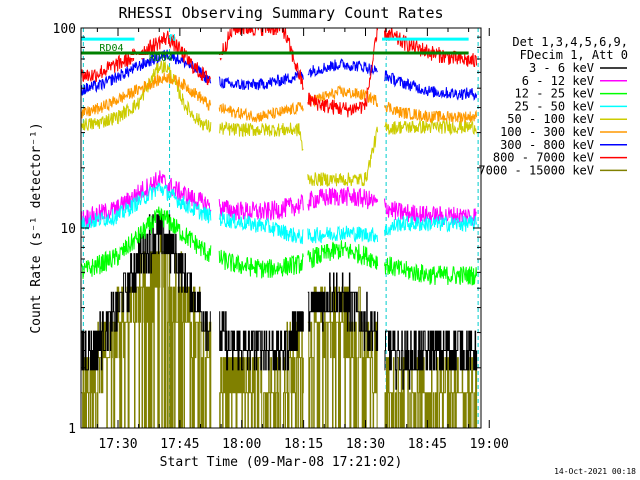 The image size is (640, 480). Describe the element at coordinates (574, 55) in the screenshot. I see `legend-header-line-2: FDecim 1, Att 0` at that location.